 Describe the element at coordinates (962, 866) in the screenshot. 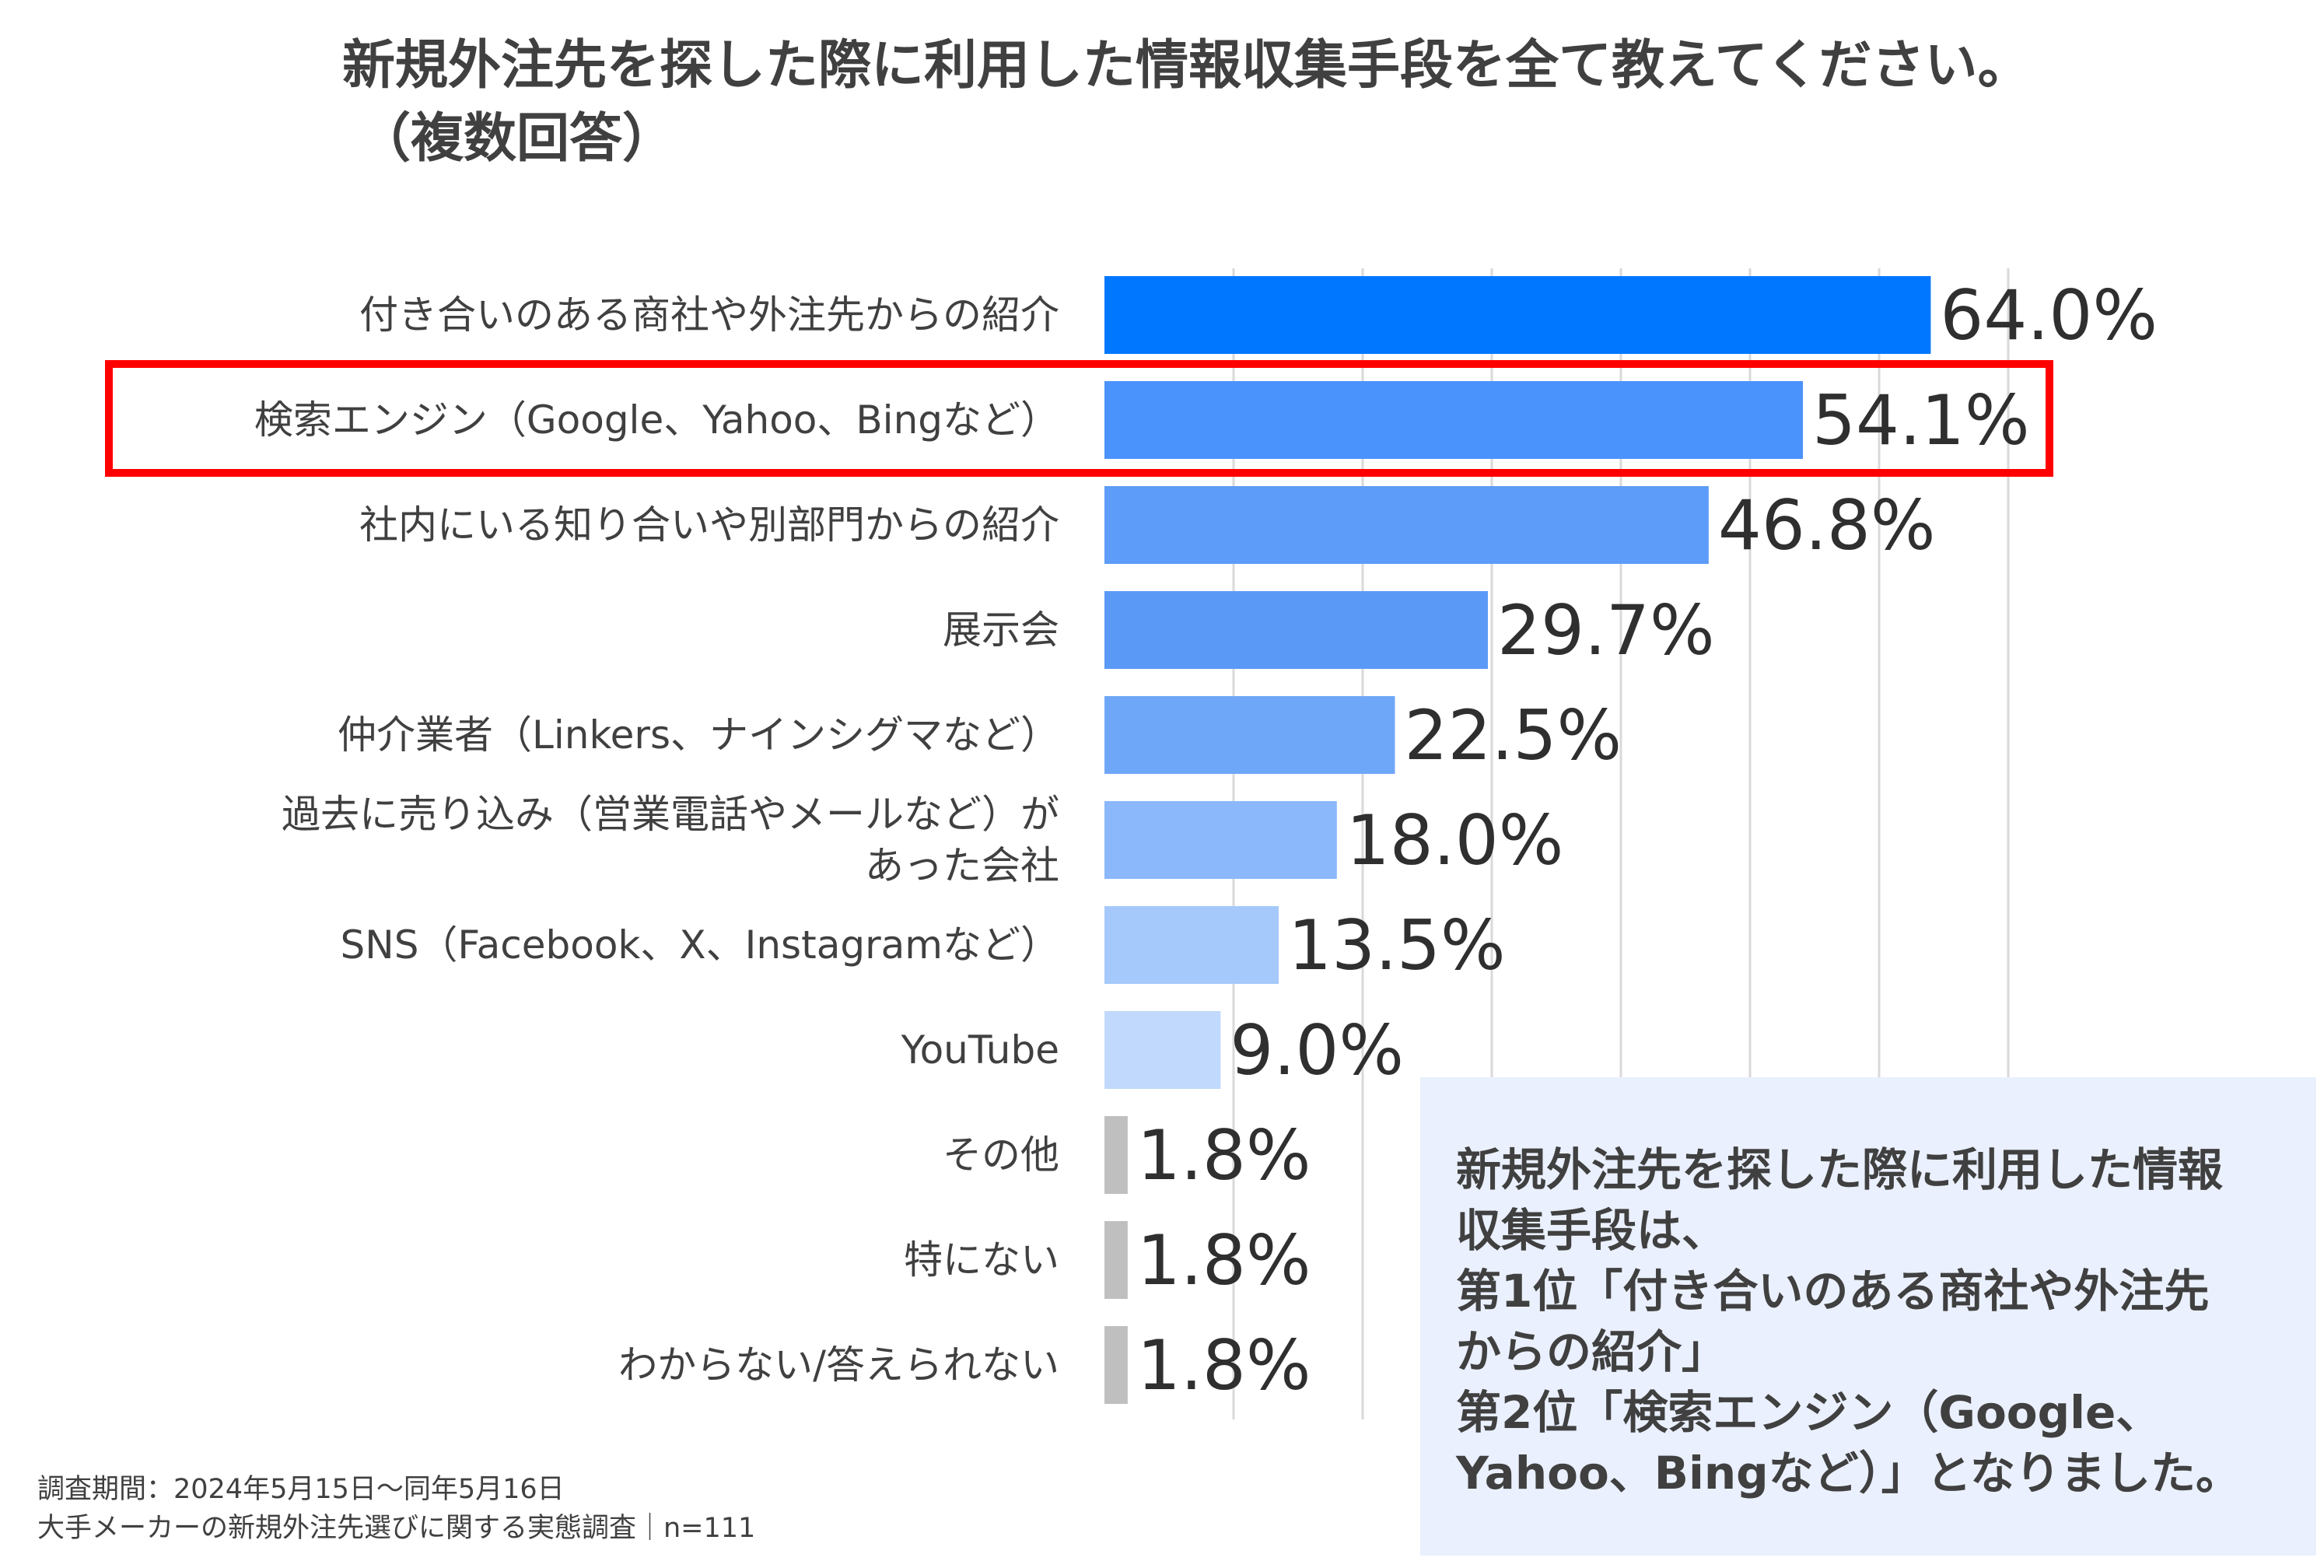

I see `category-label: あった会社` at that location.